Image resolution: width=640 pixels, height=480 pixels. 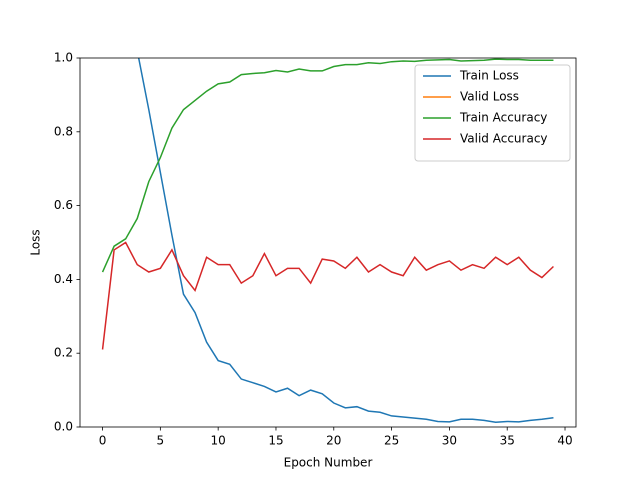 I want to click on y-tick-label: 1.0, so click(x=63, y=58).